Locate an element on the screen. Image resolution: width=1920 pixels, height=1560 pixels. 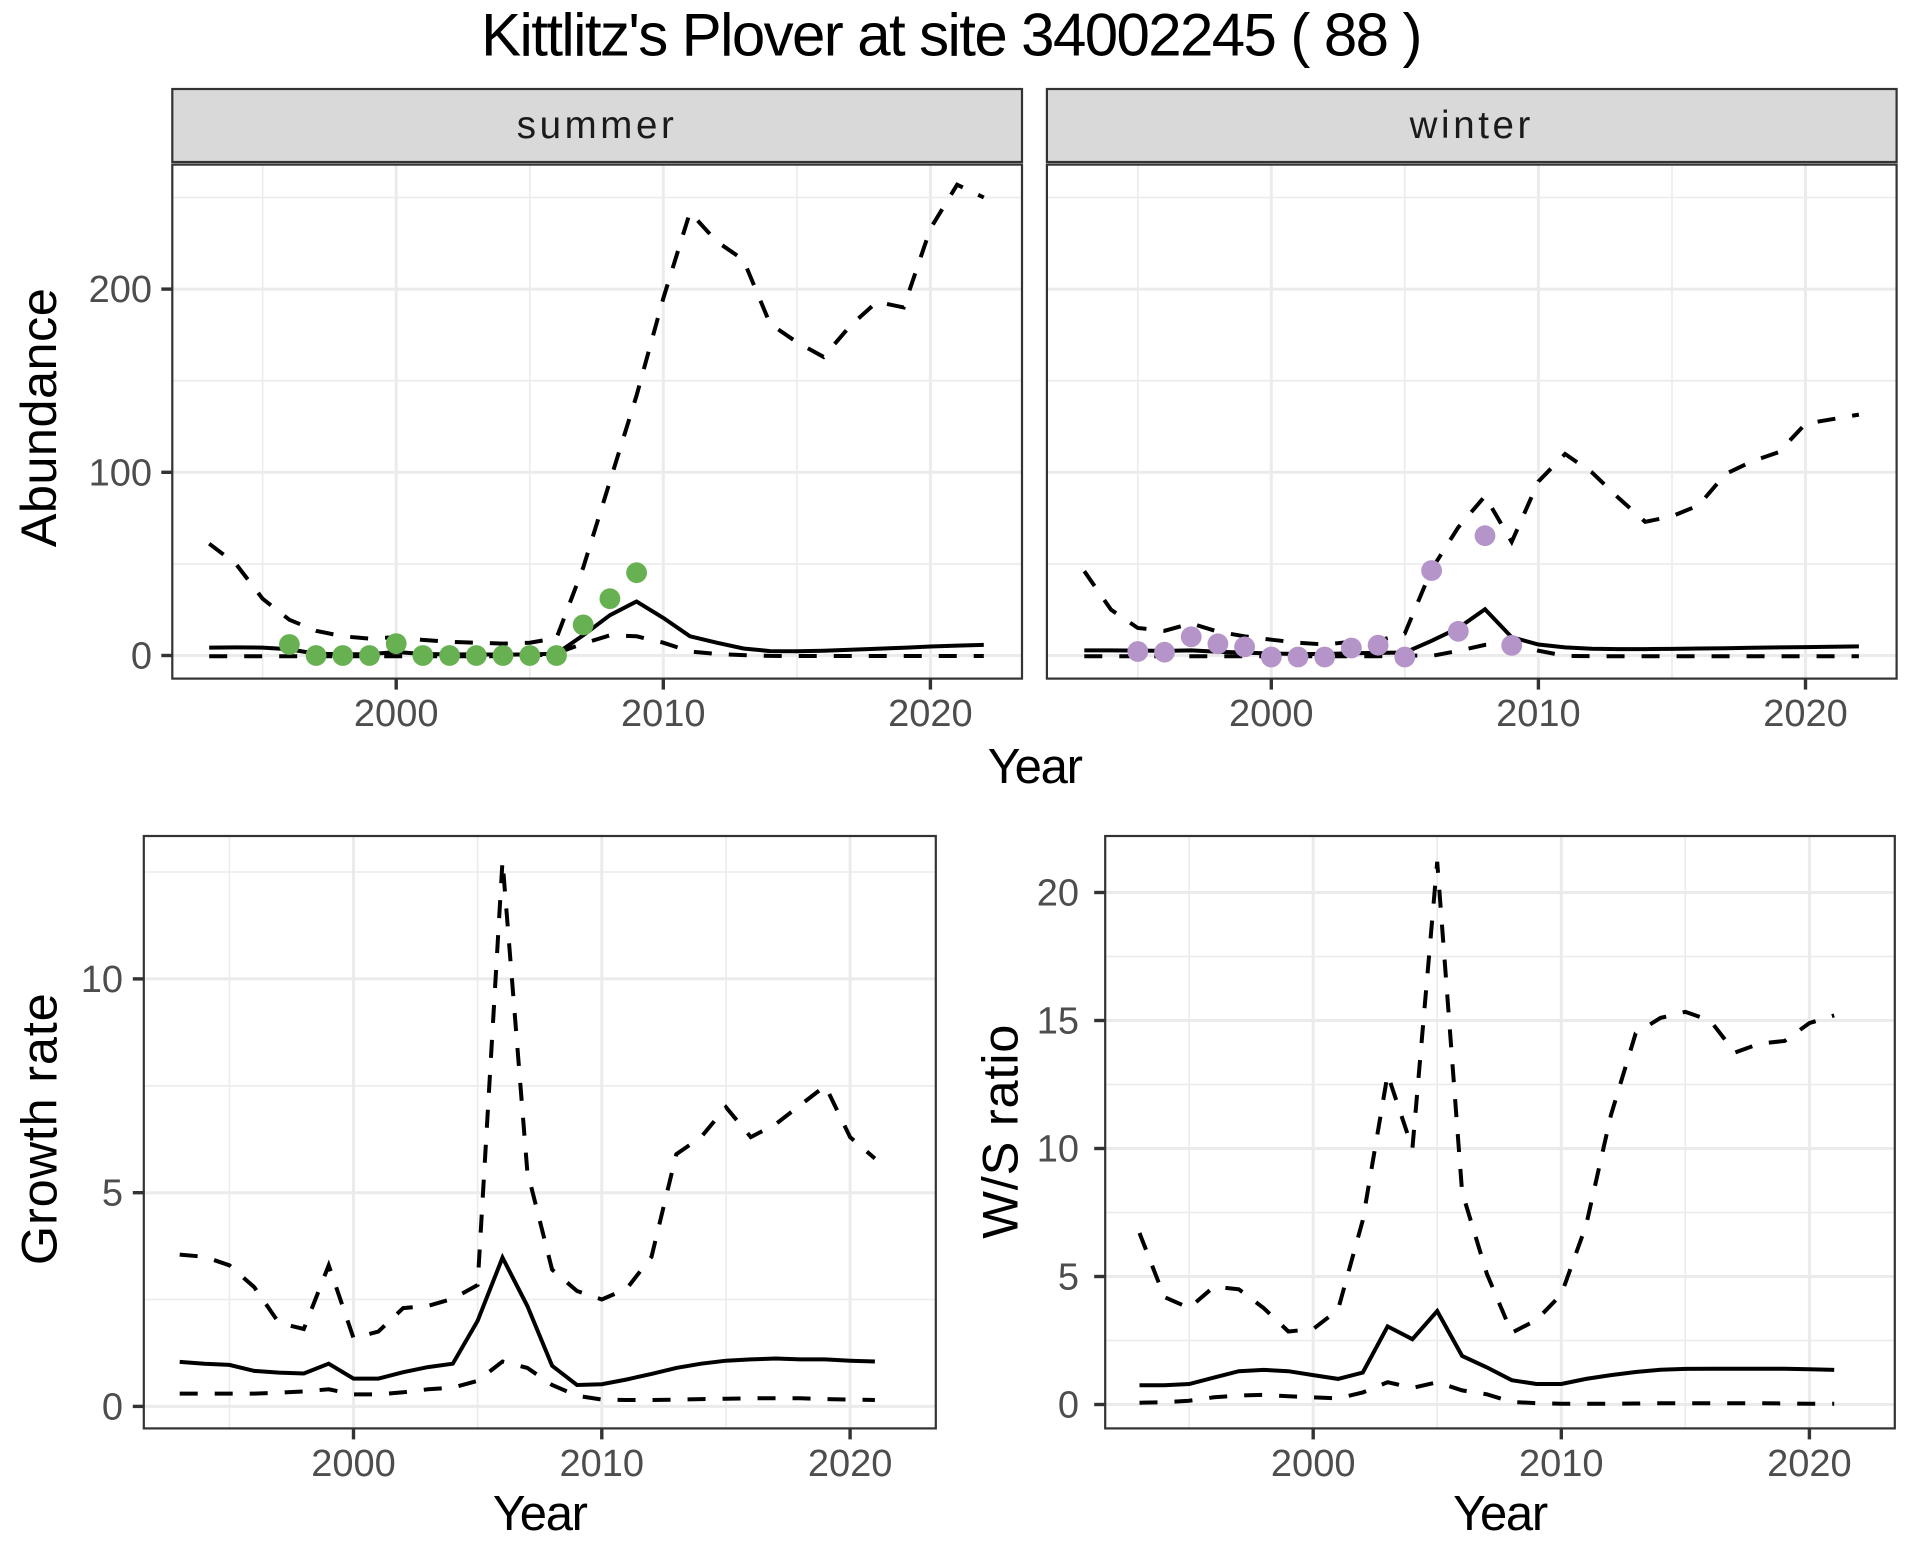
svg-text: summer is located at coordinates (597, 125).